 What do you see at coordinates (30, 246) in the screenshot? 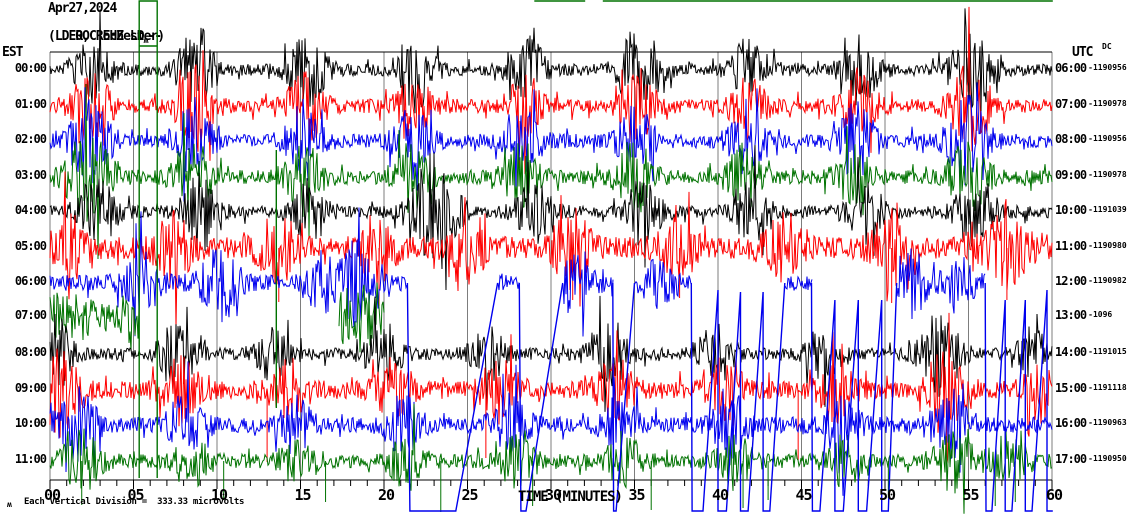
I see `est-hour-label: 05:00` at bounding box center [30, 246].